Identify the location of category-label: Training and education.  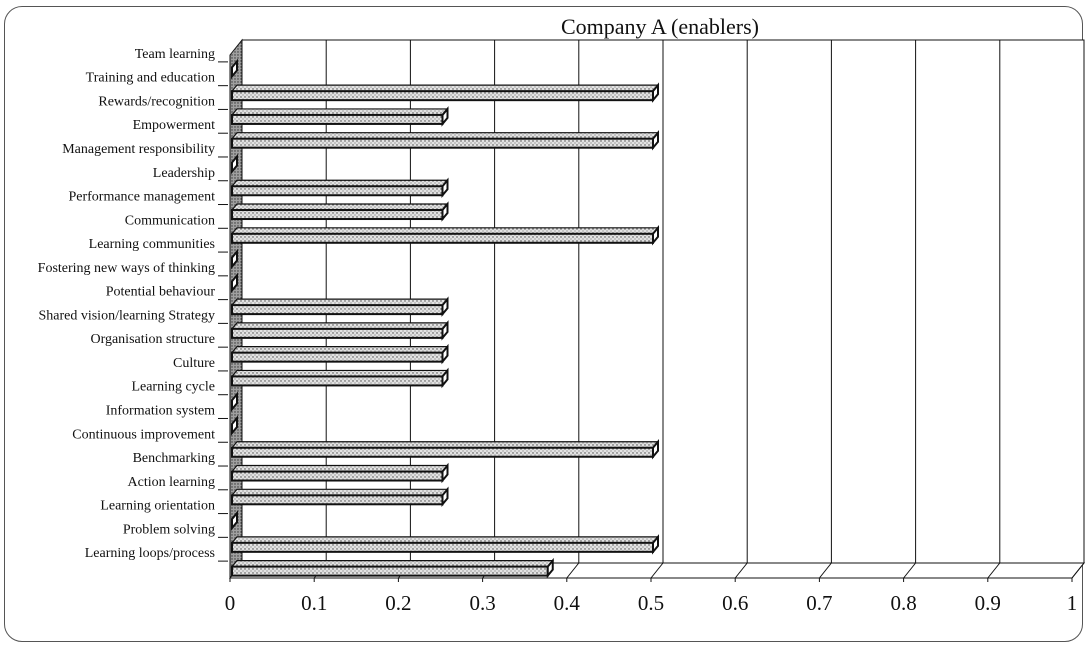
(150, 78).